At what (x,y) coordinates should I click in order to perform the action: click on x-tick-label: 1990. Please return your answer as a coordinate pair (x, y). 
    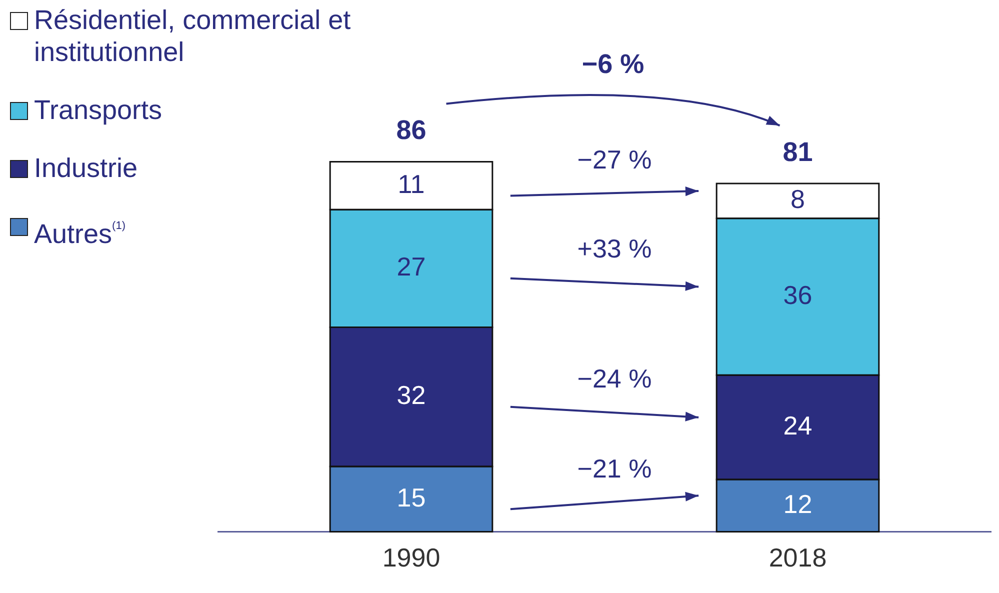
    Looking at the image, I should click on (411, 557).